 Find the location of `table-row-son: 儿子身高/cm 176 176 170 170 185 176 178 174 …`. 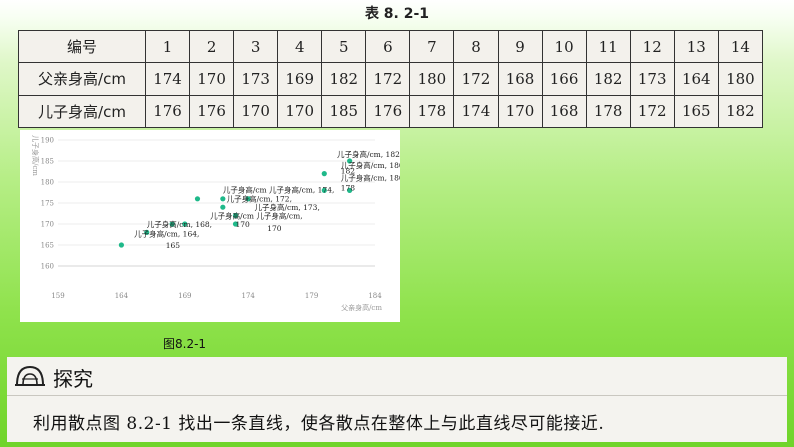

table-row-son: 儿子身高/cm 176 176 170 170 185 176 178 174 … is located at coordinates (391, 111).